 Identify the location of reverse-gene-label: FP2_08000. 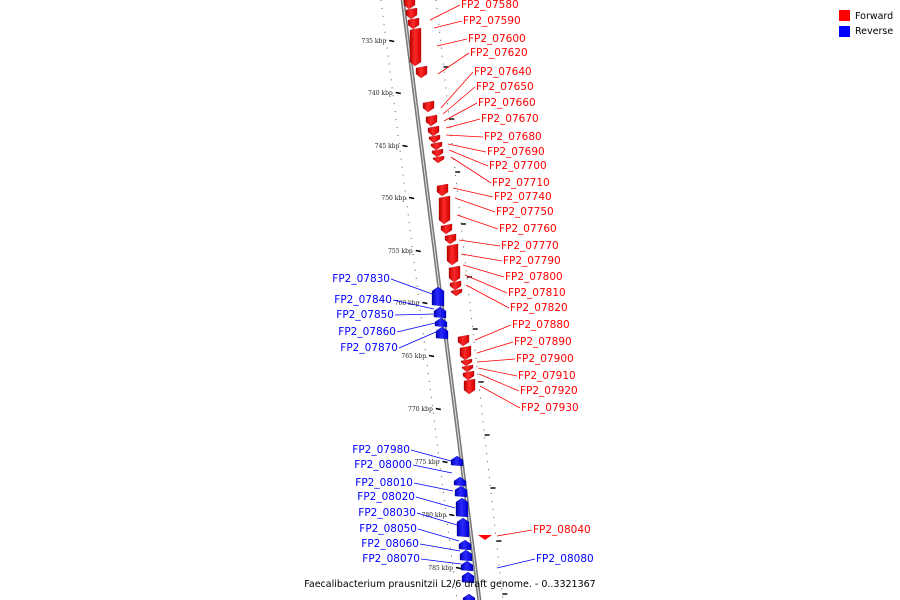
(383, 465).